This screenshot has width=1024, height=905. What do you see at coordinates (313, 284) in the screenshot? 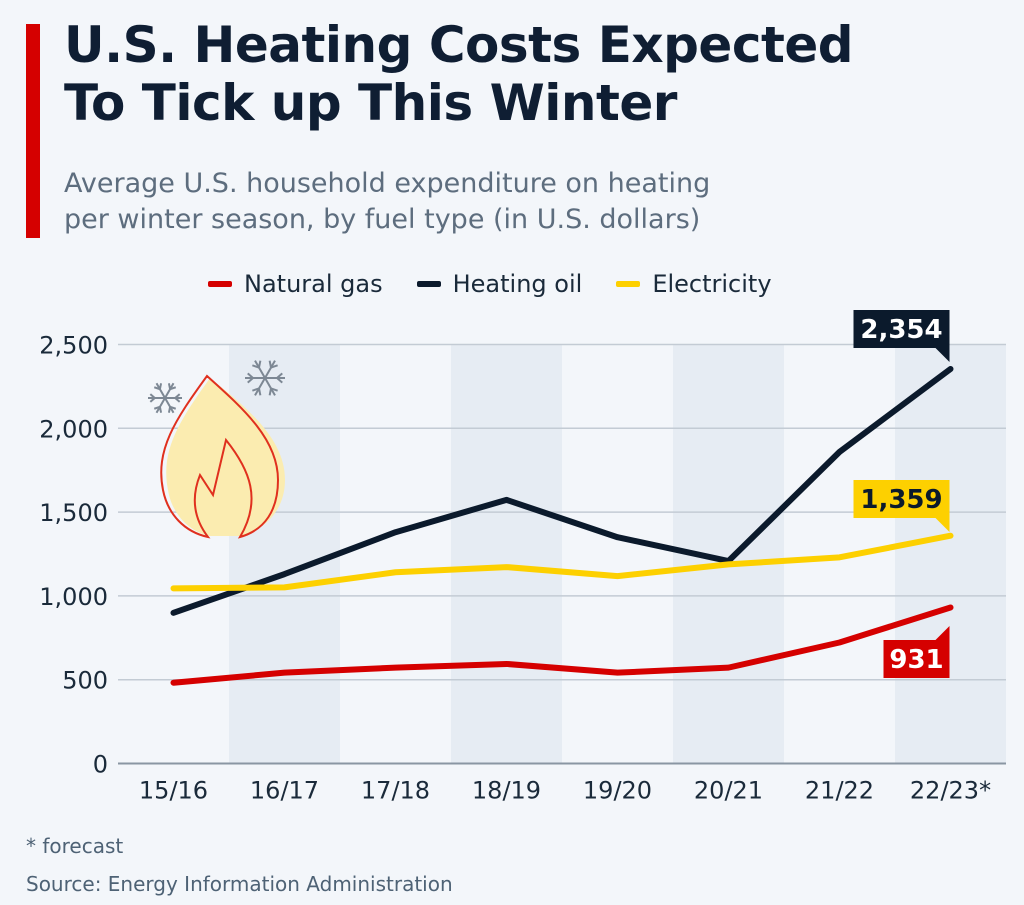
I see `legend-label: Natural gas` at bounding box center [313, 284].